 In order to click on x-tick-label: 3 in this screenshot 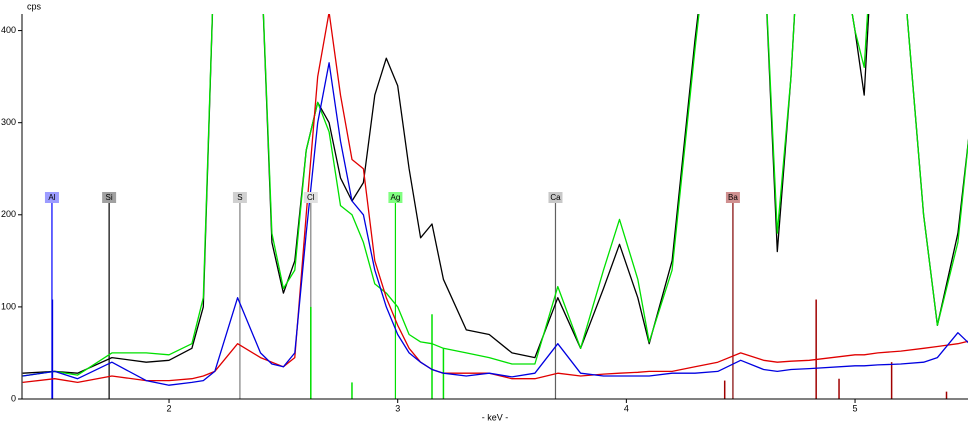, I will do `click(397, 408)`.